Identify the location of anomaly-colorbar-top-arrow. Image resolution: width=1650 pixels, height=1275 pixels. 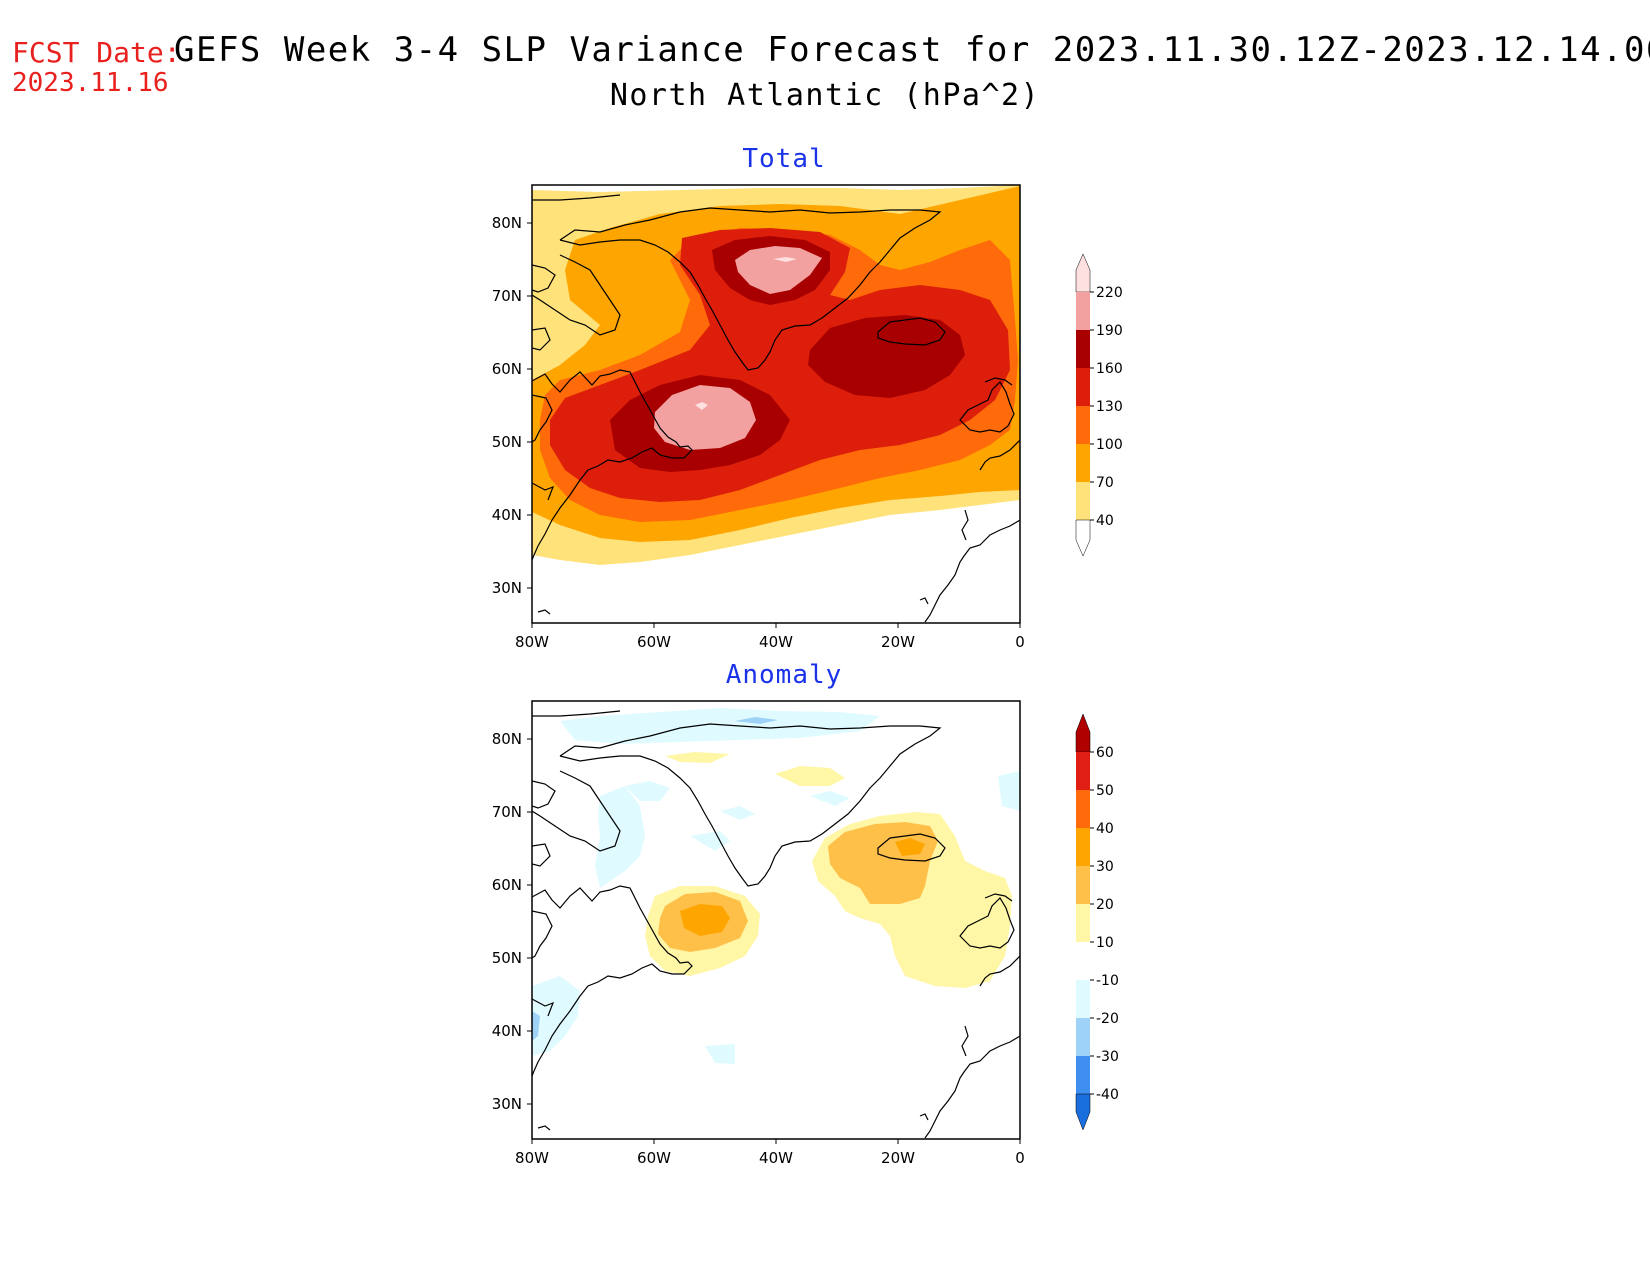
(1083, 733).